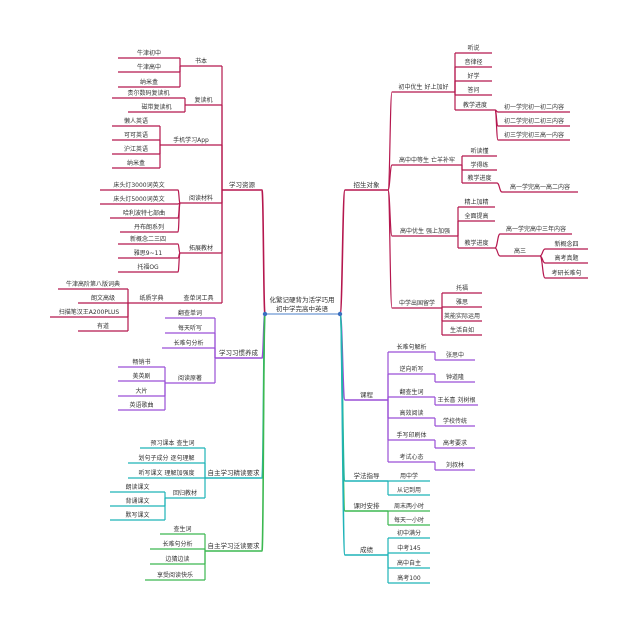 The image size is (638, 640). What do you see at coordinates (536, 229) in the screenshot?
I see `node-label: 高一学完高中三年内容` at bounding box center [536, 229].